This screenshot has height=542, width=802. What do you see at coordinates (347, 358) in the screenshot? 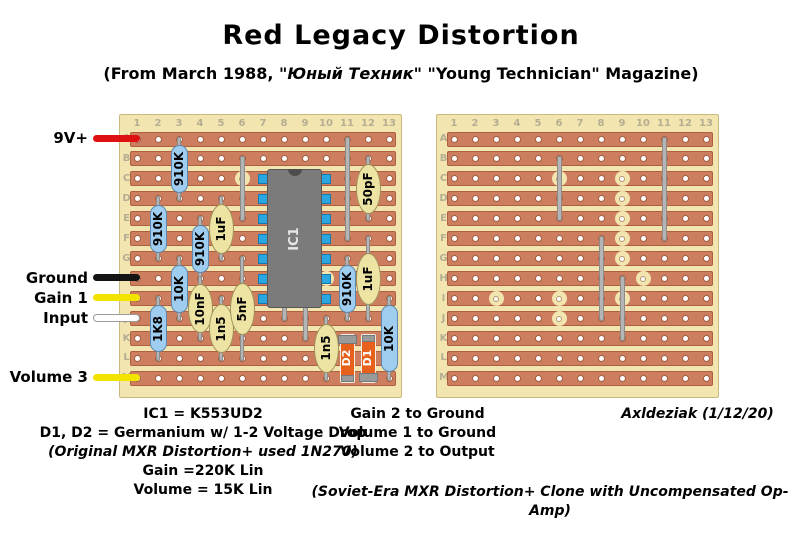
I see `diode` at bounding box center [347, 358].